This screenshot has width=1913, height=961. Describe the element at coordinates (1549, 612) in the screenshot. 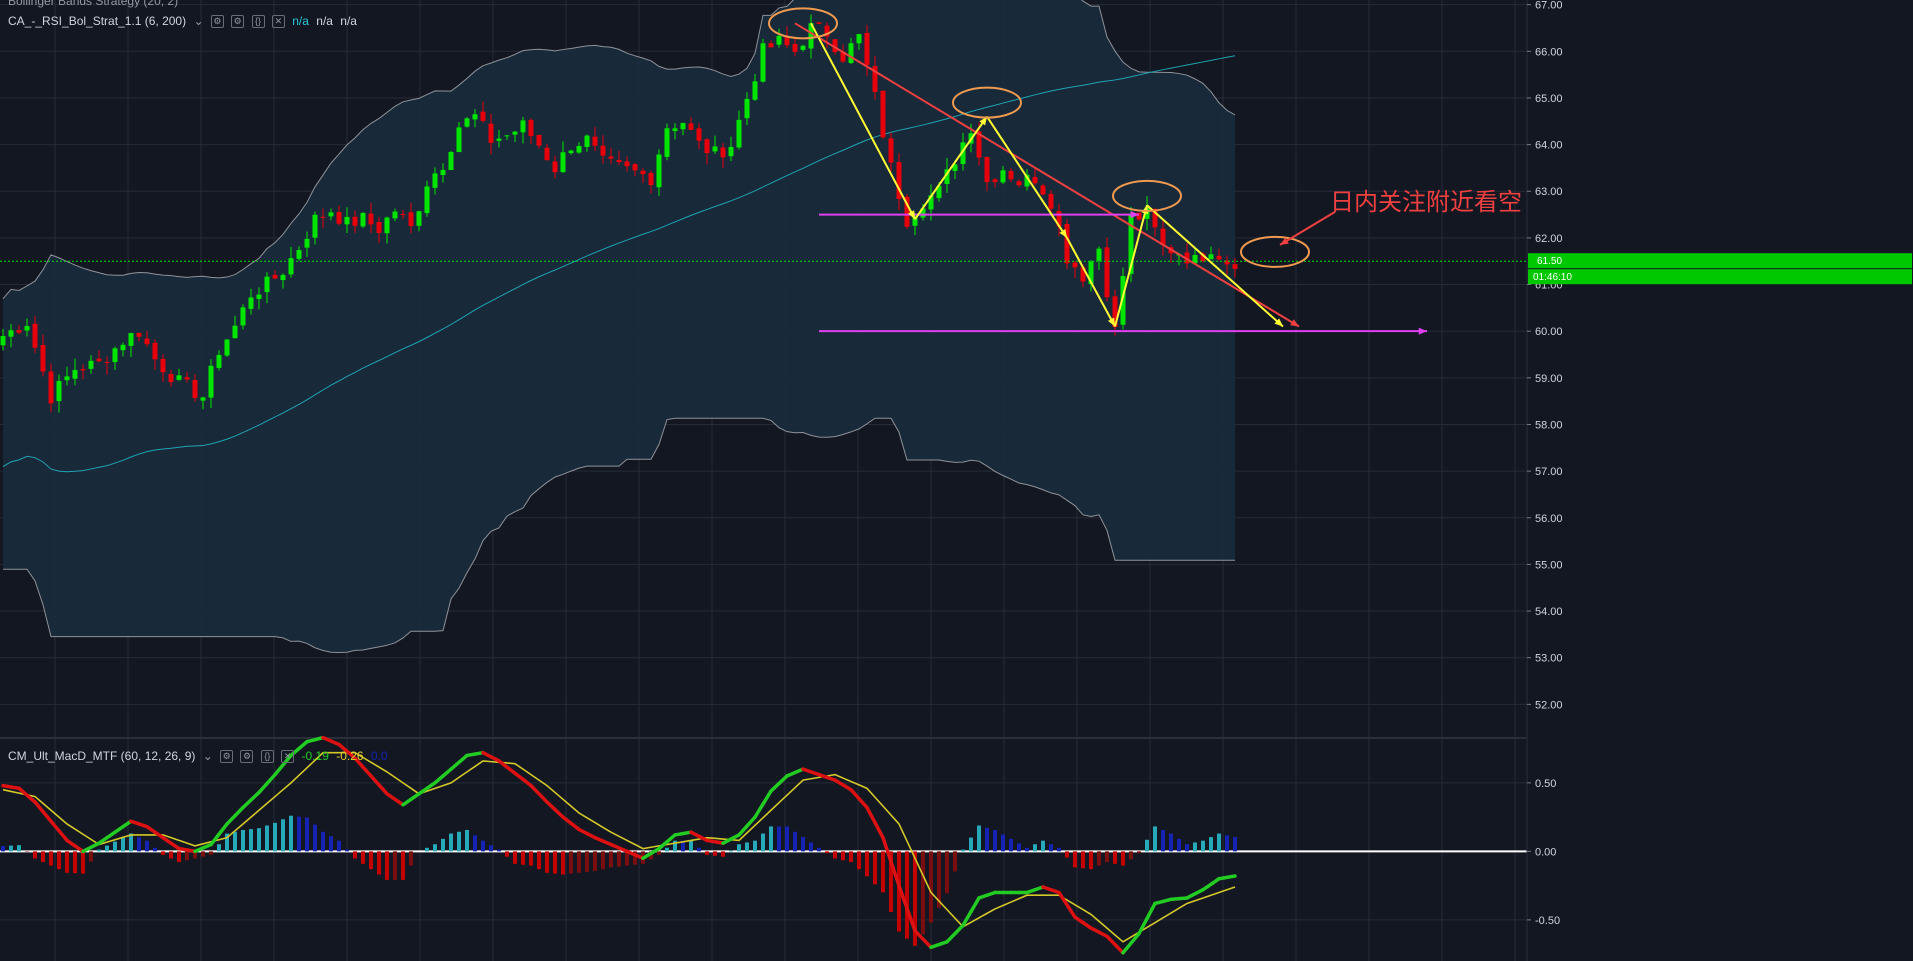

I see `price-tick-label: 54.00` at that location.